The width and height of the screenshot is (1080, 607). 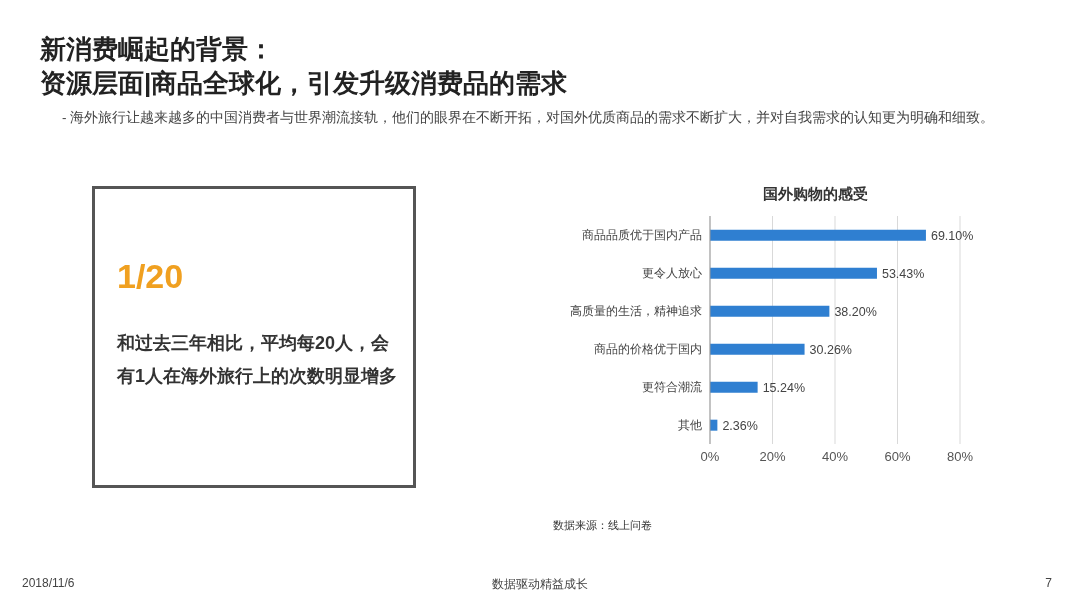 What do you see at coordinates (304, 83) in the screenshot?
I see `text: 资源层面|商品全球化，引发升级消费品的需求` at bounding box center [304, 83].